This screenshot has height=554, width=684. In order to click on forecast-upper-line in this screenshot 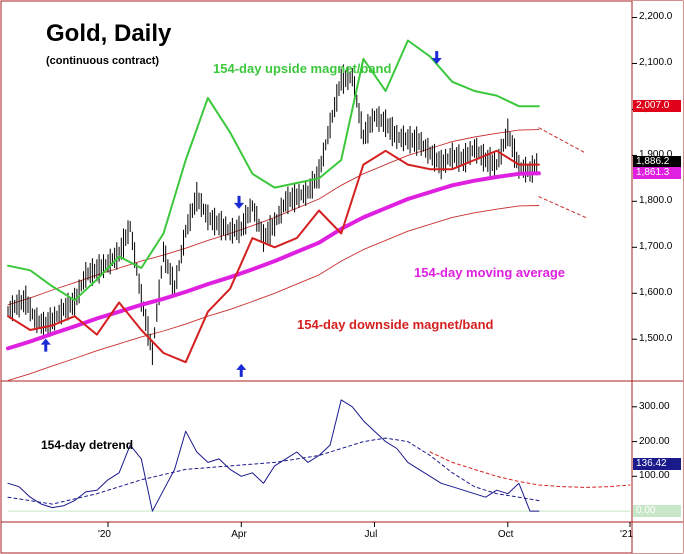, I will do `click(562, 140)`.